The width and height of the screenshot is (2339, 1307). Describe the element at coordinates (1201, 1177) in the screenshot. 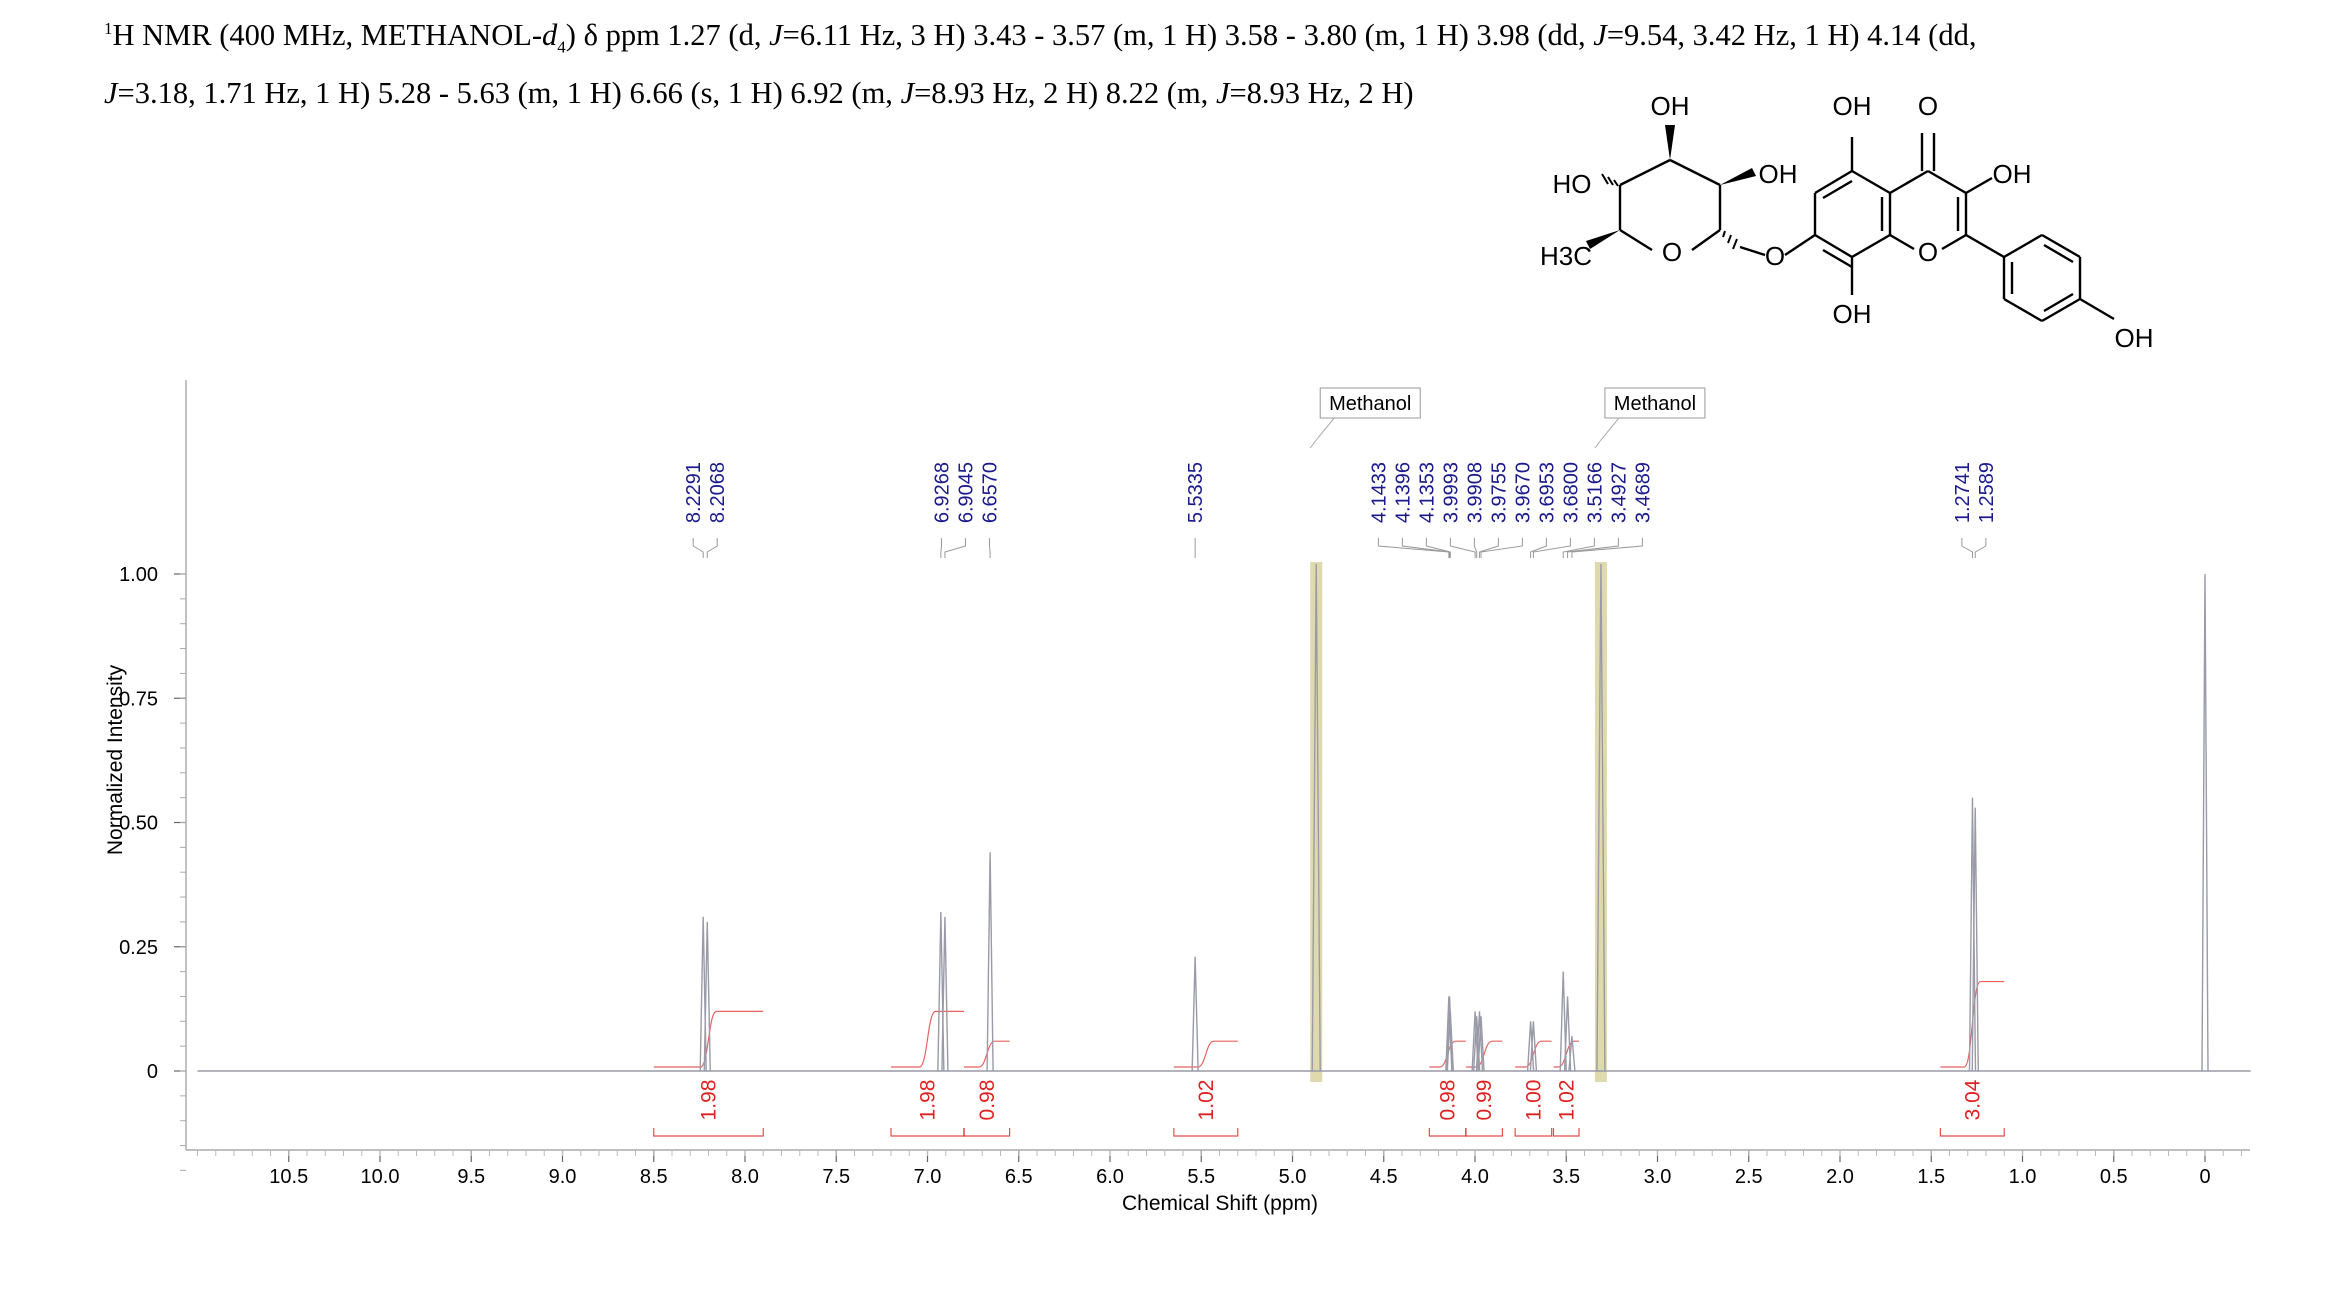

I see `x-tick-label: 5.5` at that location.